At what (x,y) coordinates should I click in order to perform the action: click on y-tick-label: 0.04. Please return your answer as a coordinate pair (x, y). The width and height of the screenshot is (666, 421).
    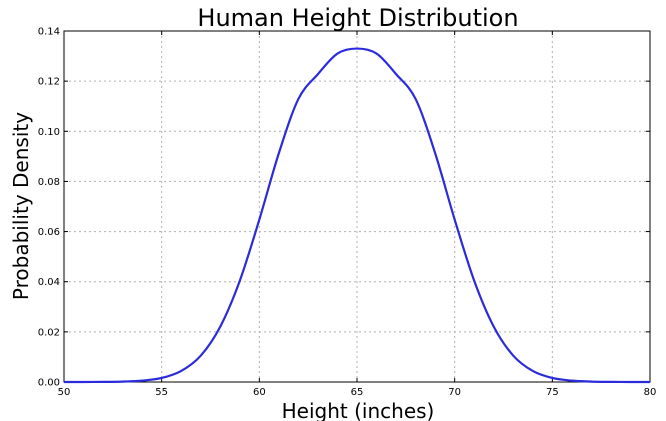
    Looking at the image, I should click on (49, 282).